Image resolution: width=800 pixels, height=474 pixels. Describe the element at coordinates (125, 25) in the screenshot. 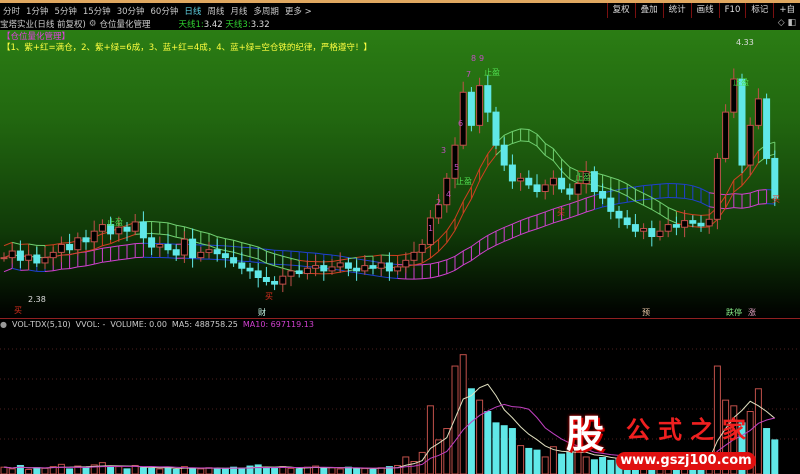

I see `indicator-name: 仓位量化管理` at that location.